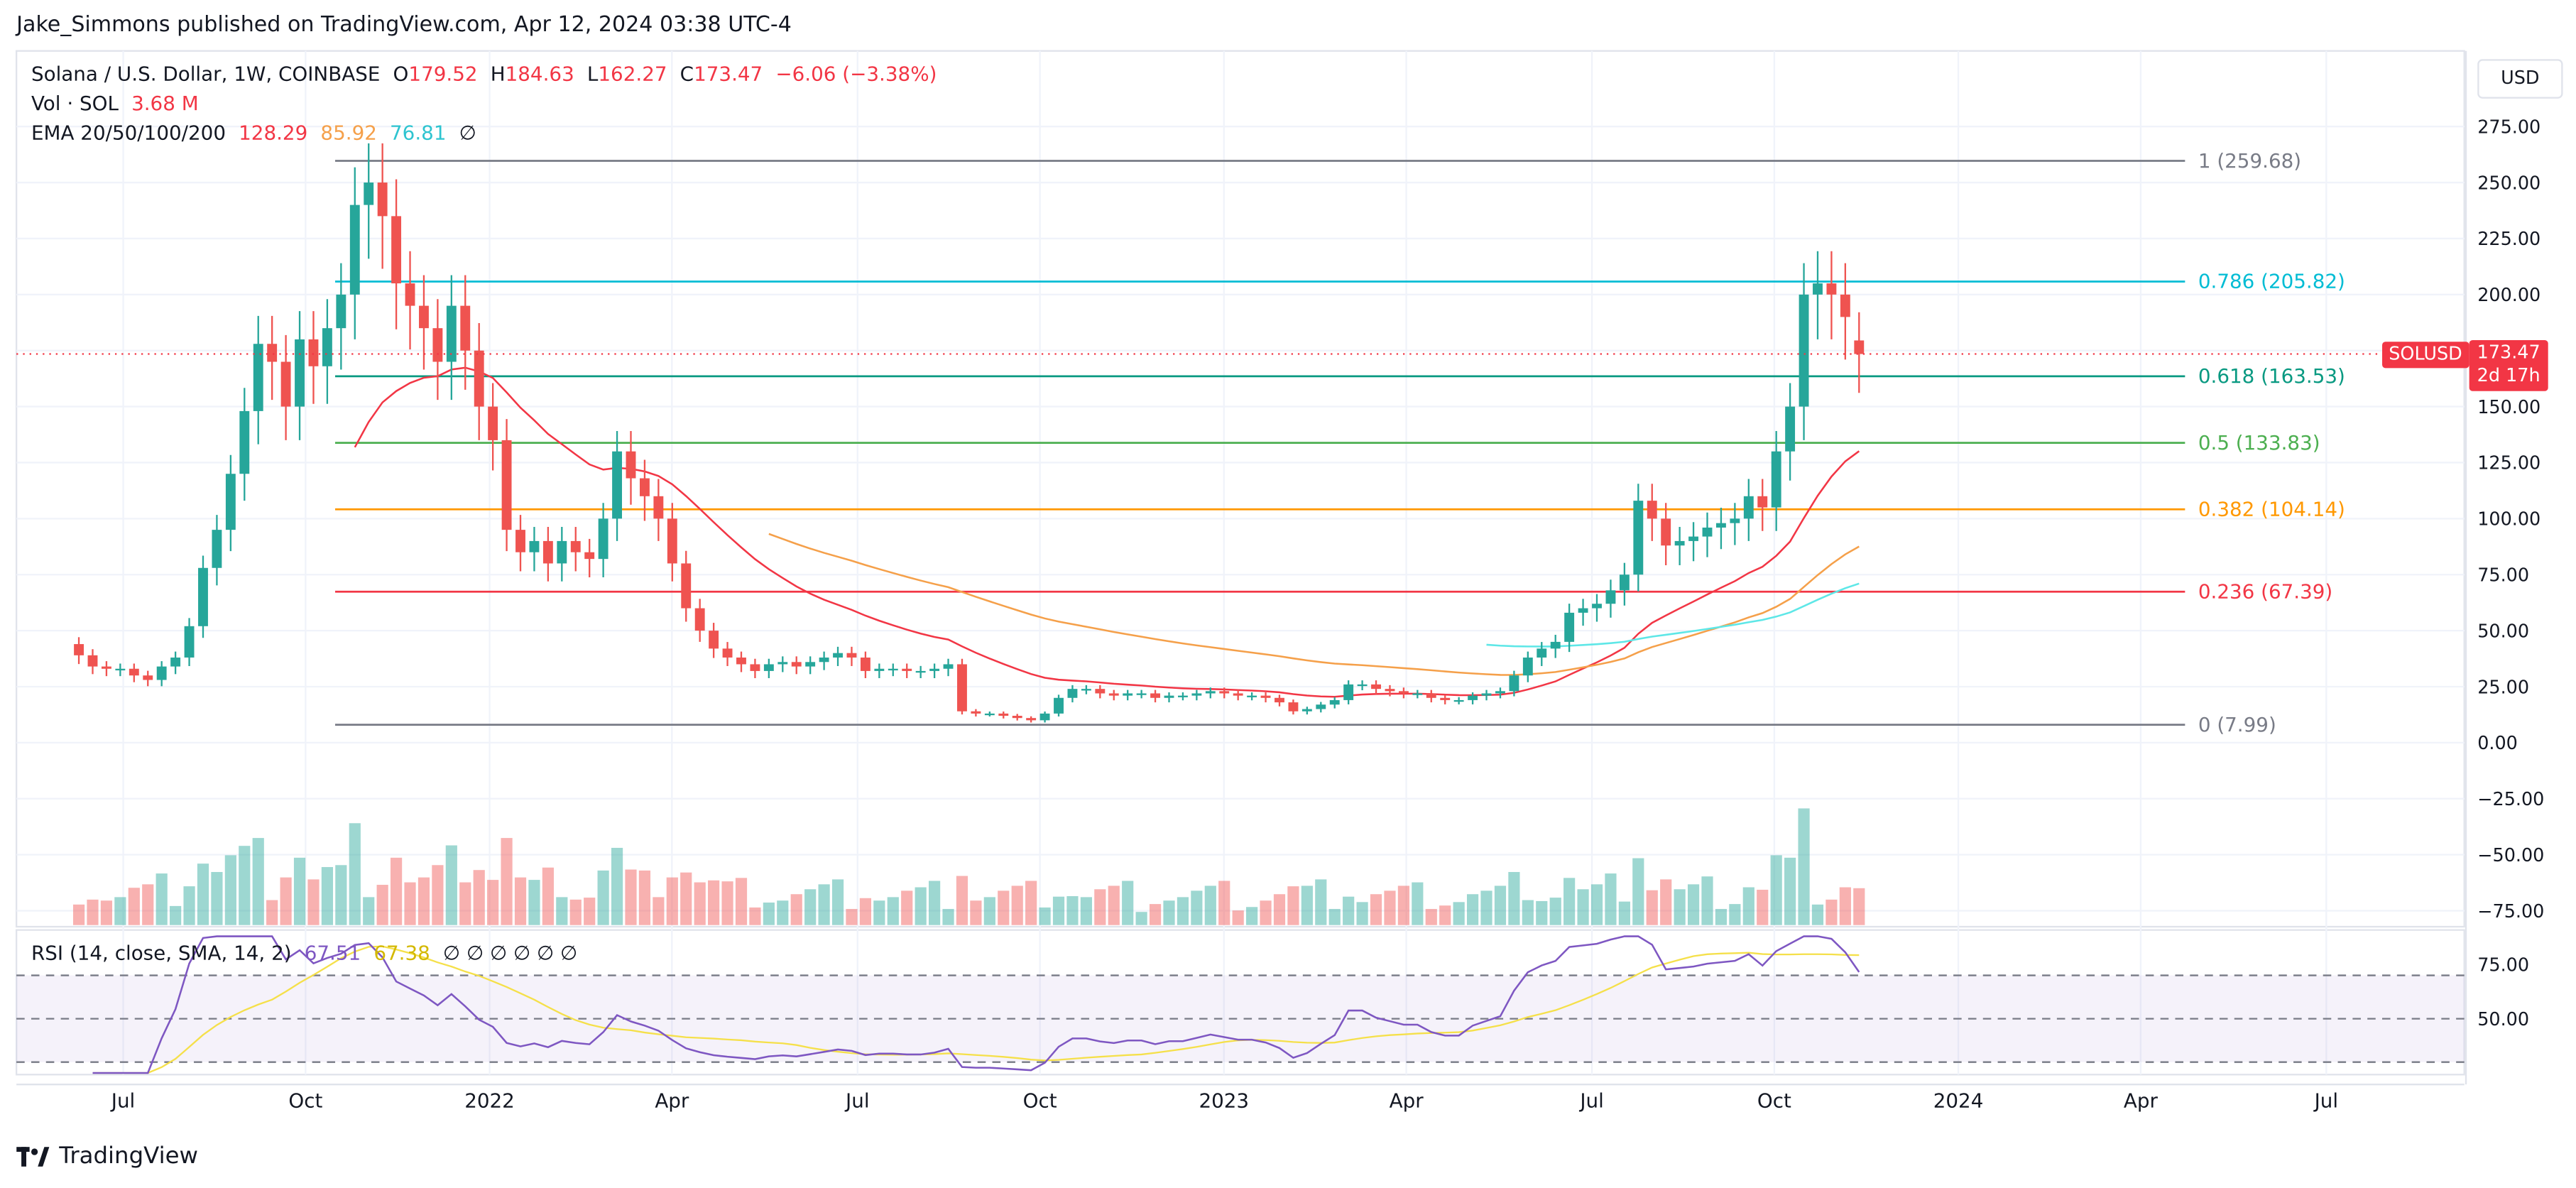 This screenshot has width=2576, height=1188. Describe the element at coordinates (206, 74) in the screenshot. I see `symbol-name: Solana / U.S. Dollar, 1W, COINBASE` at that location.